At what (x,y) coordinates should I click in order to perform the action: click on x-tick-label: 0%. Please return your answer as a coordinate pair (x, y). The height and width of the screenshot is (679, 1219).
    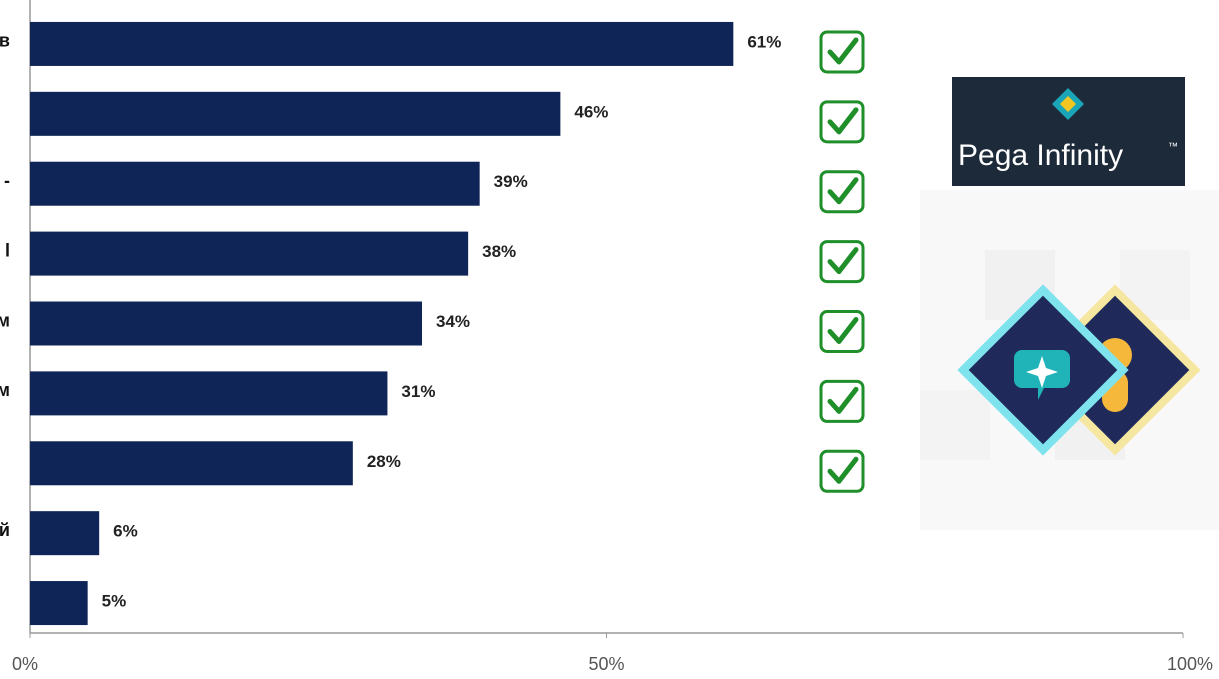
    Looking at the image, I should click on (25, 664).